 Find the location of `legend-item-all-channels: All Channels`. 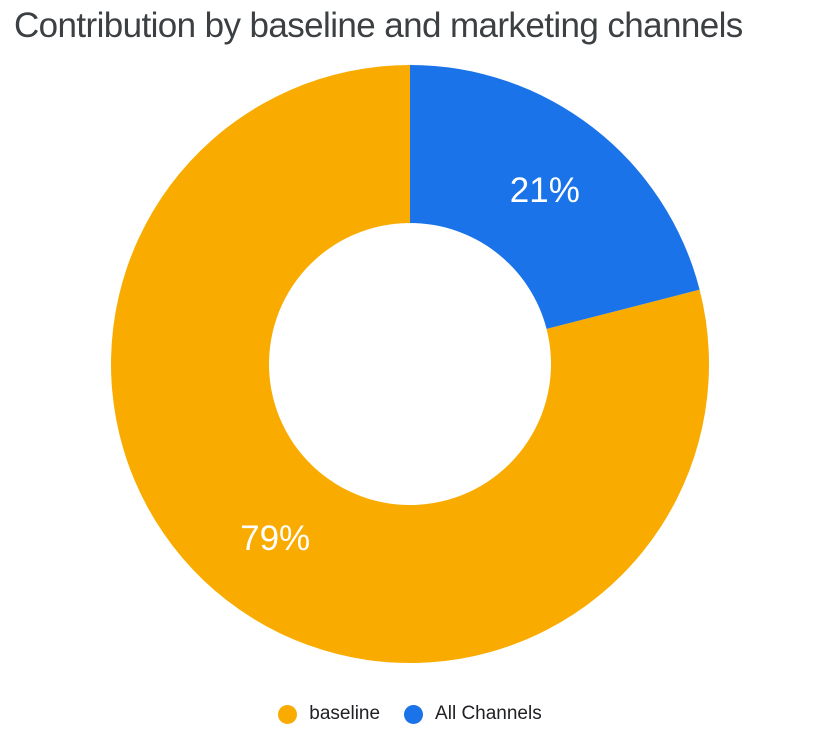

legend-item-all-channels: All Channels is located at coordinates (473, 714).